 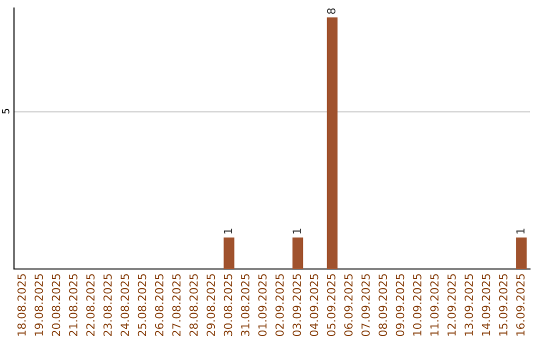 What do you see at coordinates (193, 305) in the screenshot?
I see `x-tick-label: 28.08.2025` at bounding box center [193, 305].